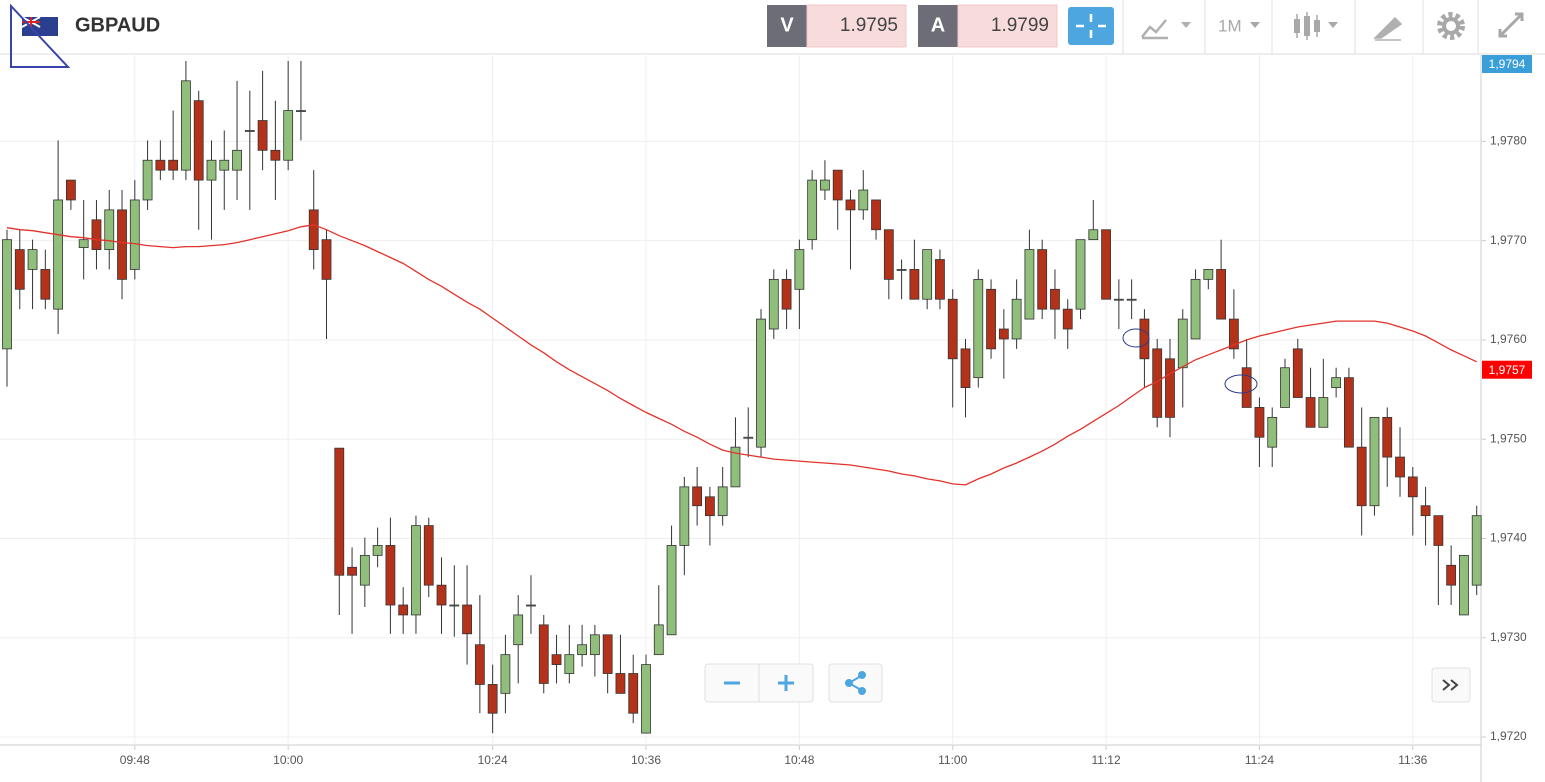 The width and height of the screenshot is (1545, 782). I want to click on scroll-right-button, so click(1451, 685).